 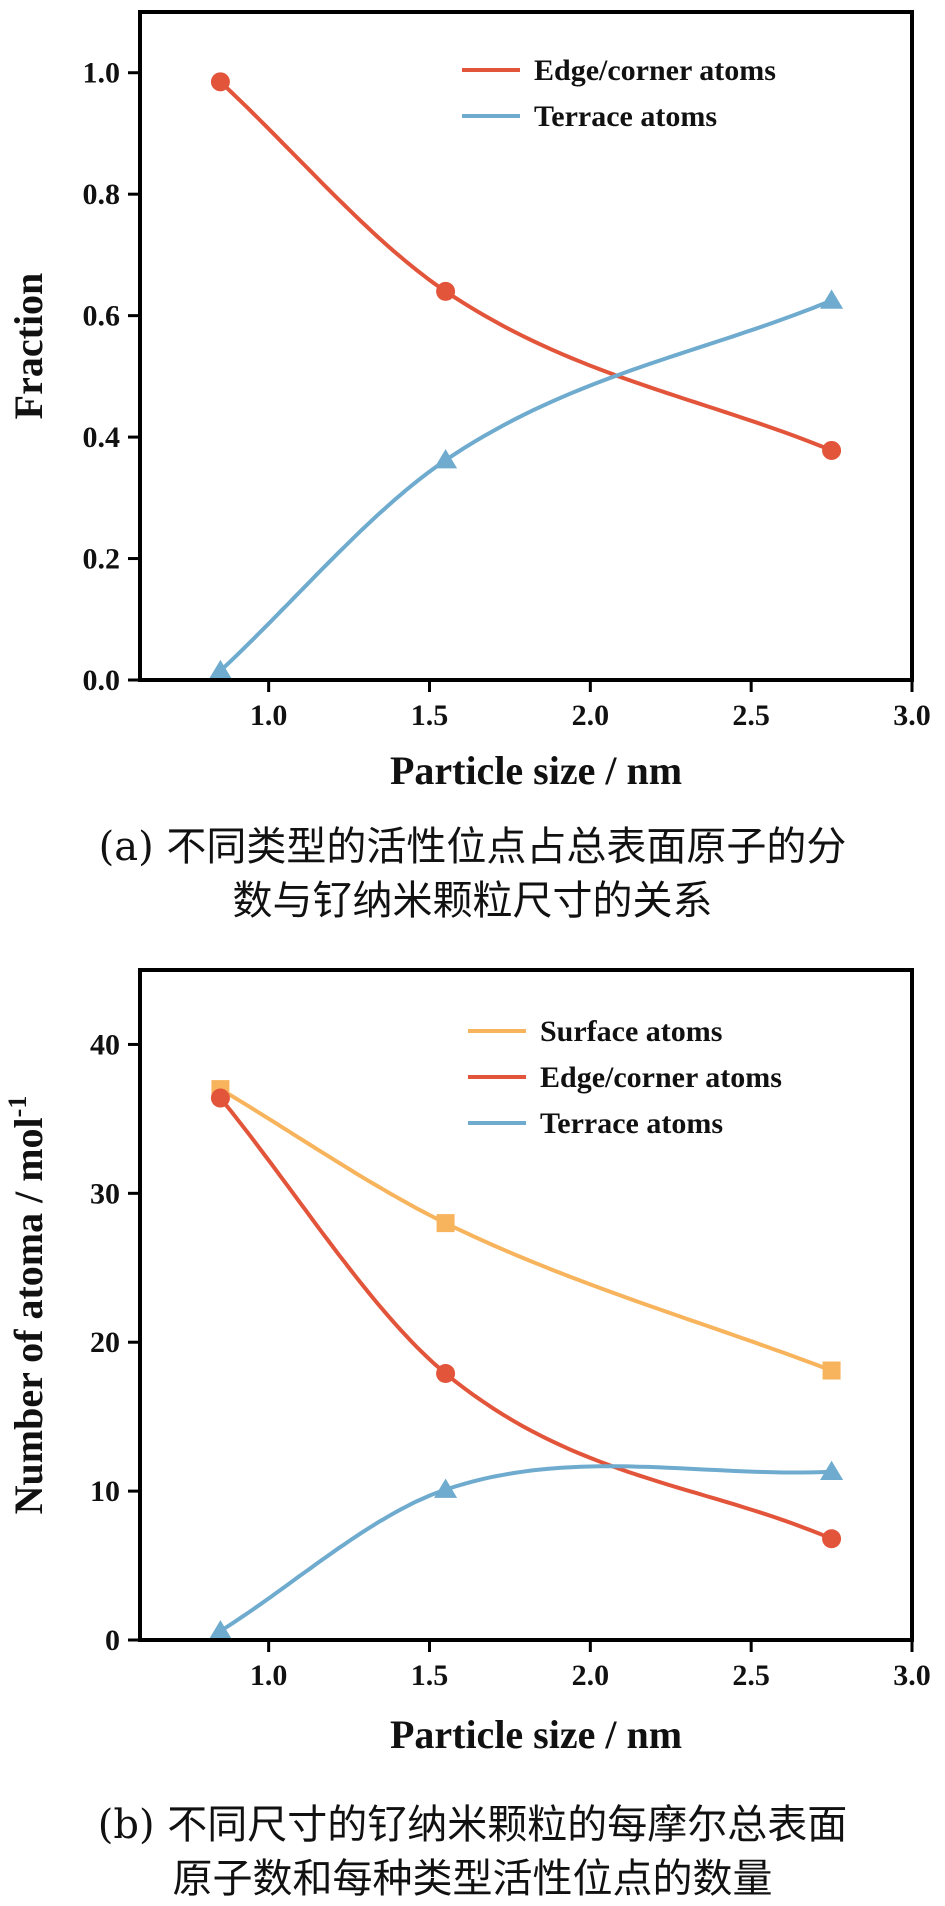 What do you see at coordinates (102, 680) in the screenshot?
I see `y-tick-label-a-0: 0.0` at bounding box center [102, 680].